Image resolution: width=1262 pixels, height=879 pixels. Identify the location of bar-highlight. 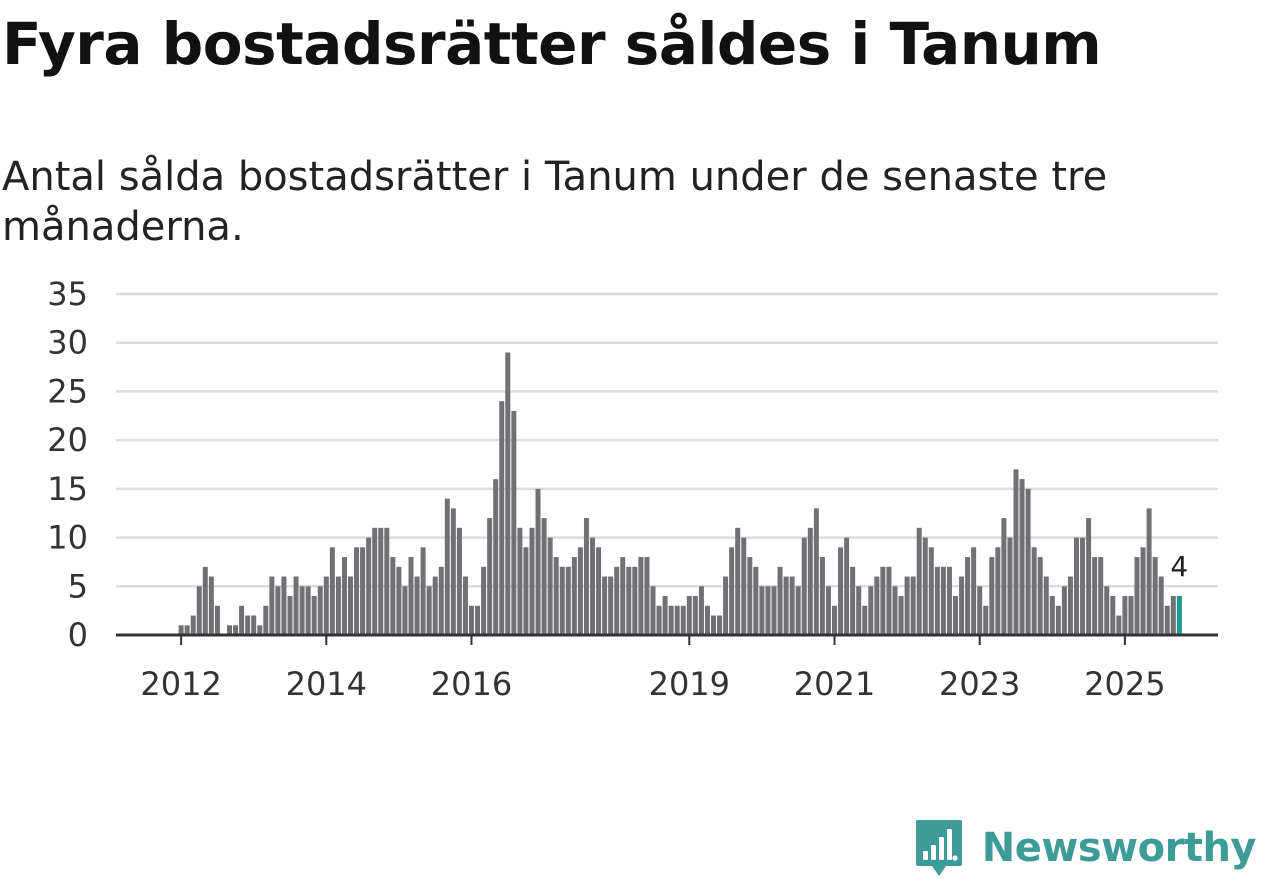
(1179, 615).